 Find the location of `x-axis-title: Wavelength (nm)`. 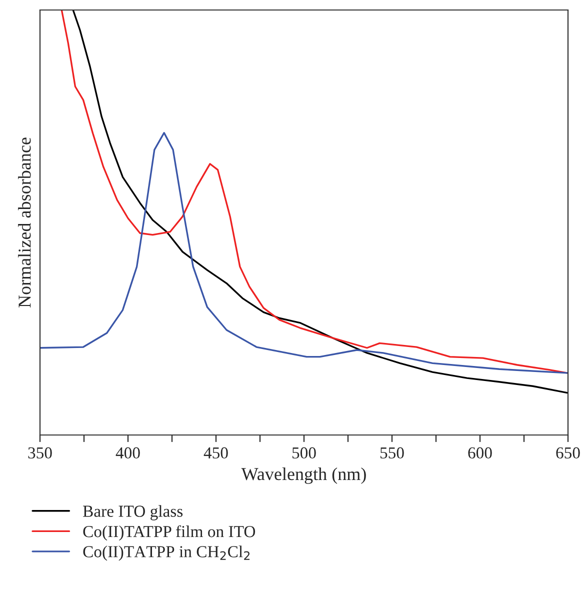

x-axis-title: Wavelength (nm) is located at coordinates (303, 475).